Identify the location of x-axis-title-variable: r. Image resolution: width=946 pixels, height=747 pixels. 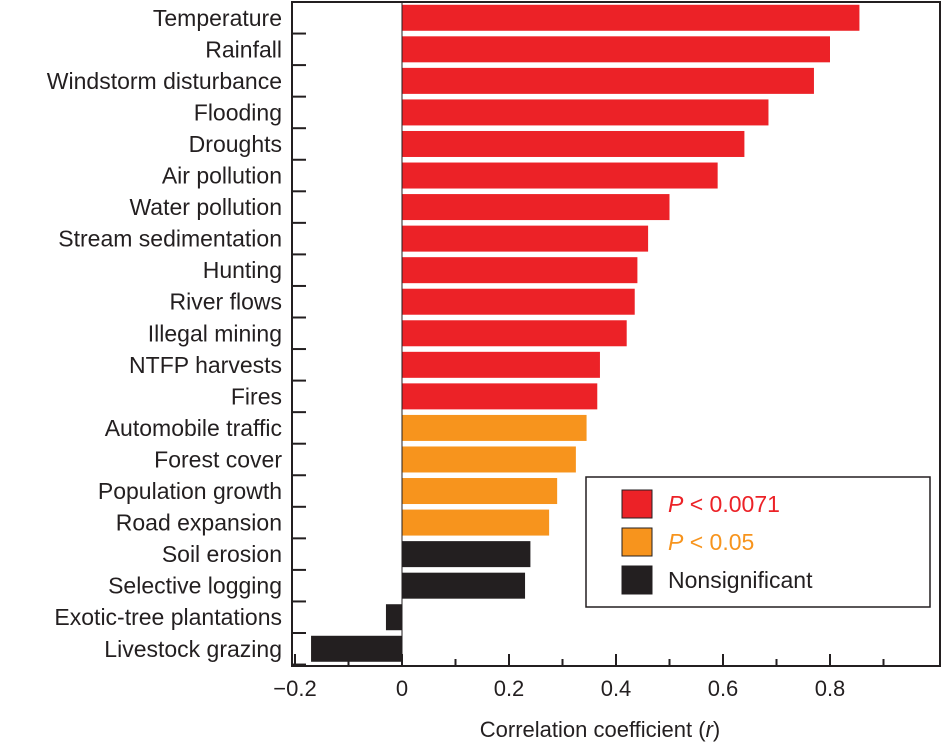
(710, 729).